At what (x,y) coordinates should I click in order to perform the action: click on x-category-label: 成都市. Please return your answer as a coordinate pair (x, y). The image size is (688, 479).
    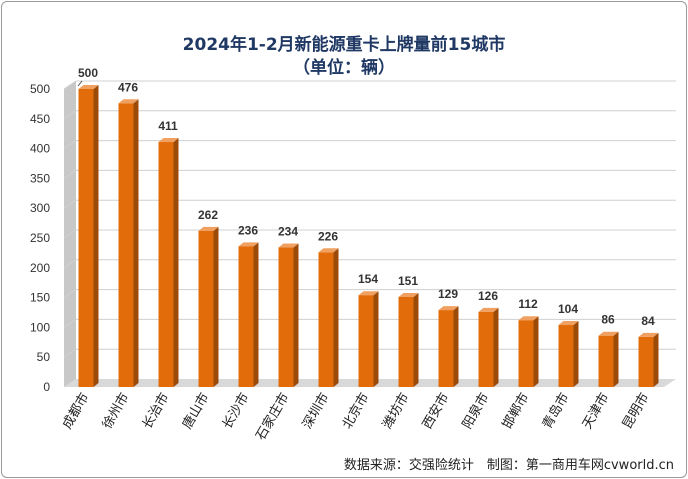
    Looking at the image, I should click on (75, 411).